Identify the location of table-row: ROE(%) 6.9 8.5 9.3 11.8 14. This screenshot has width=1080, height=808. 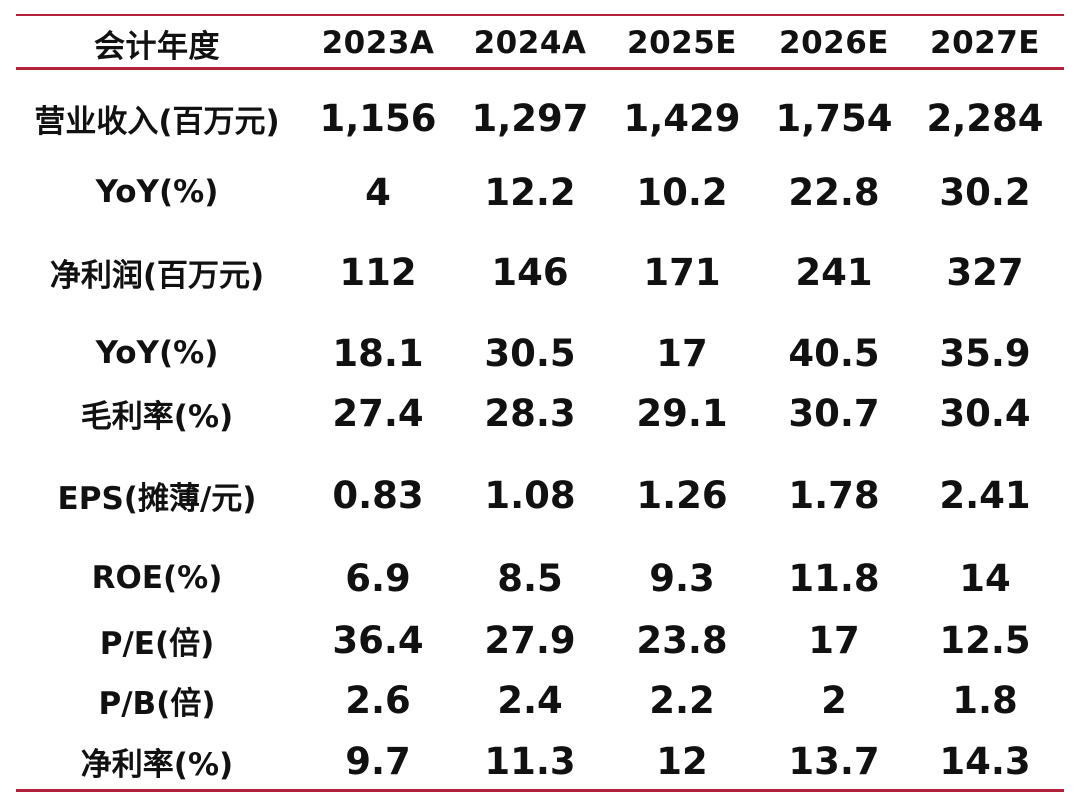
(540, 578).